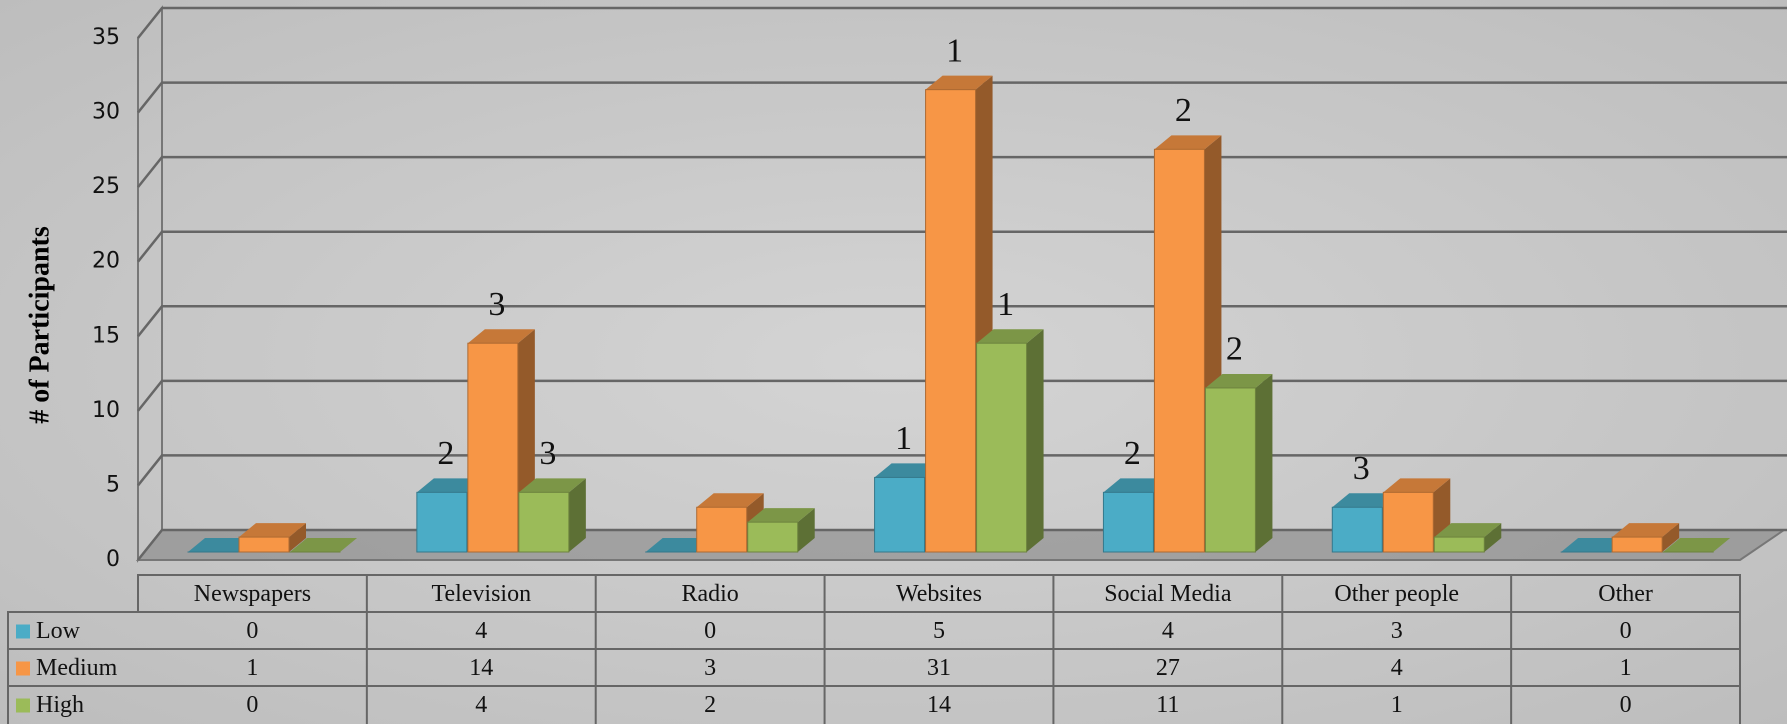 Image resolution: width=1787 pixels, height=724 pixels. I want to click on table-cell: 11, so click(1167, 705).